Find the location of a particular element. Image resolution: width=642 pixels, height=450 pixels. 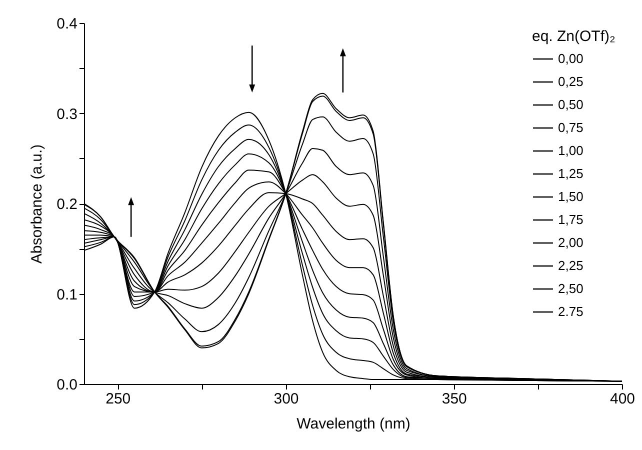

legend-label: 2.75 is located at coordinates (571, 311).